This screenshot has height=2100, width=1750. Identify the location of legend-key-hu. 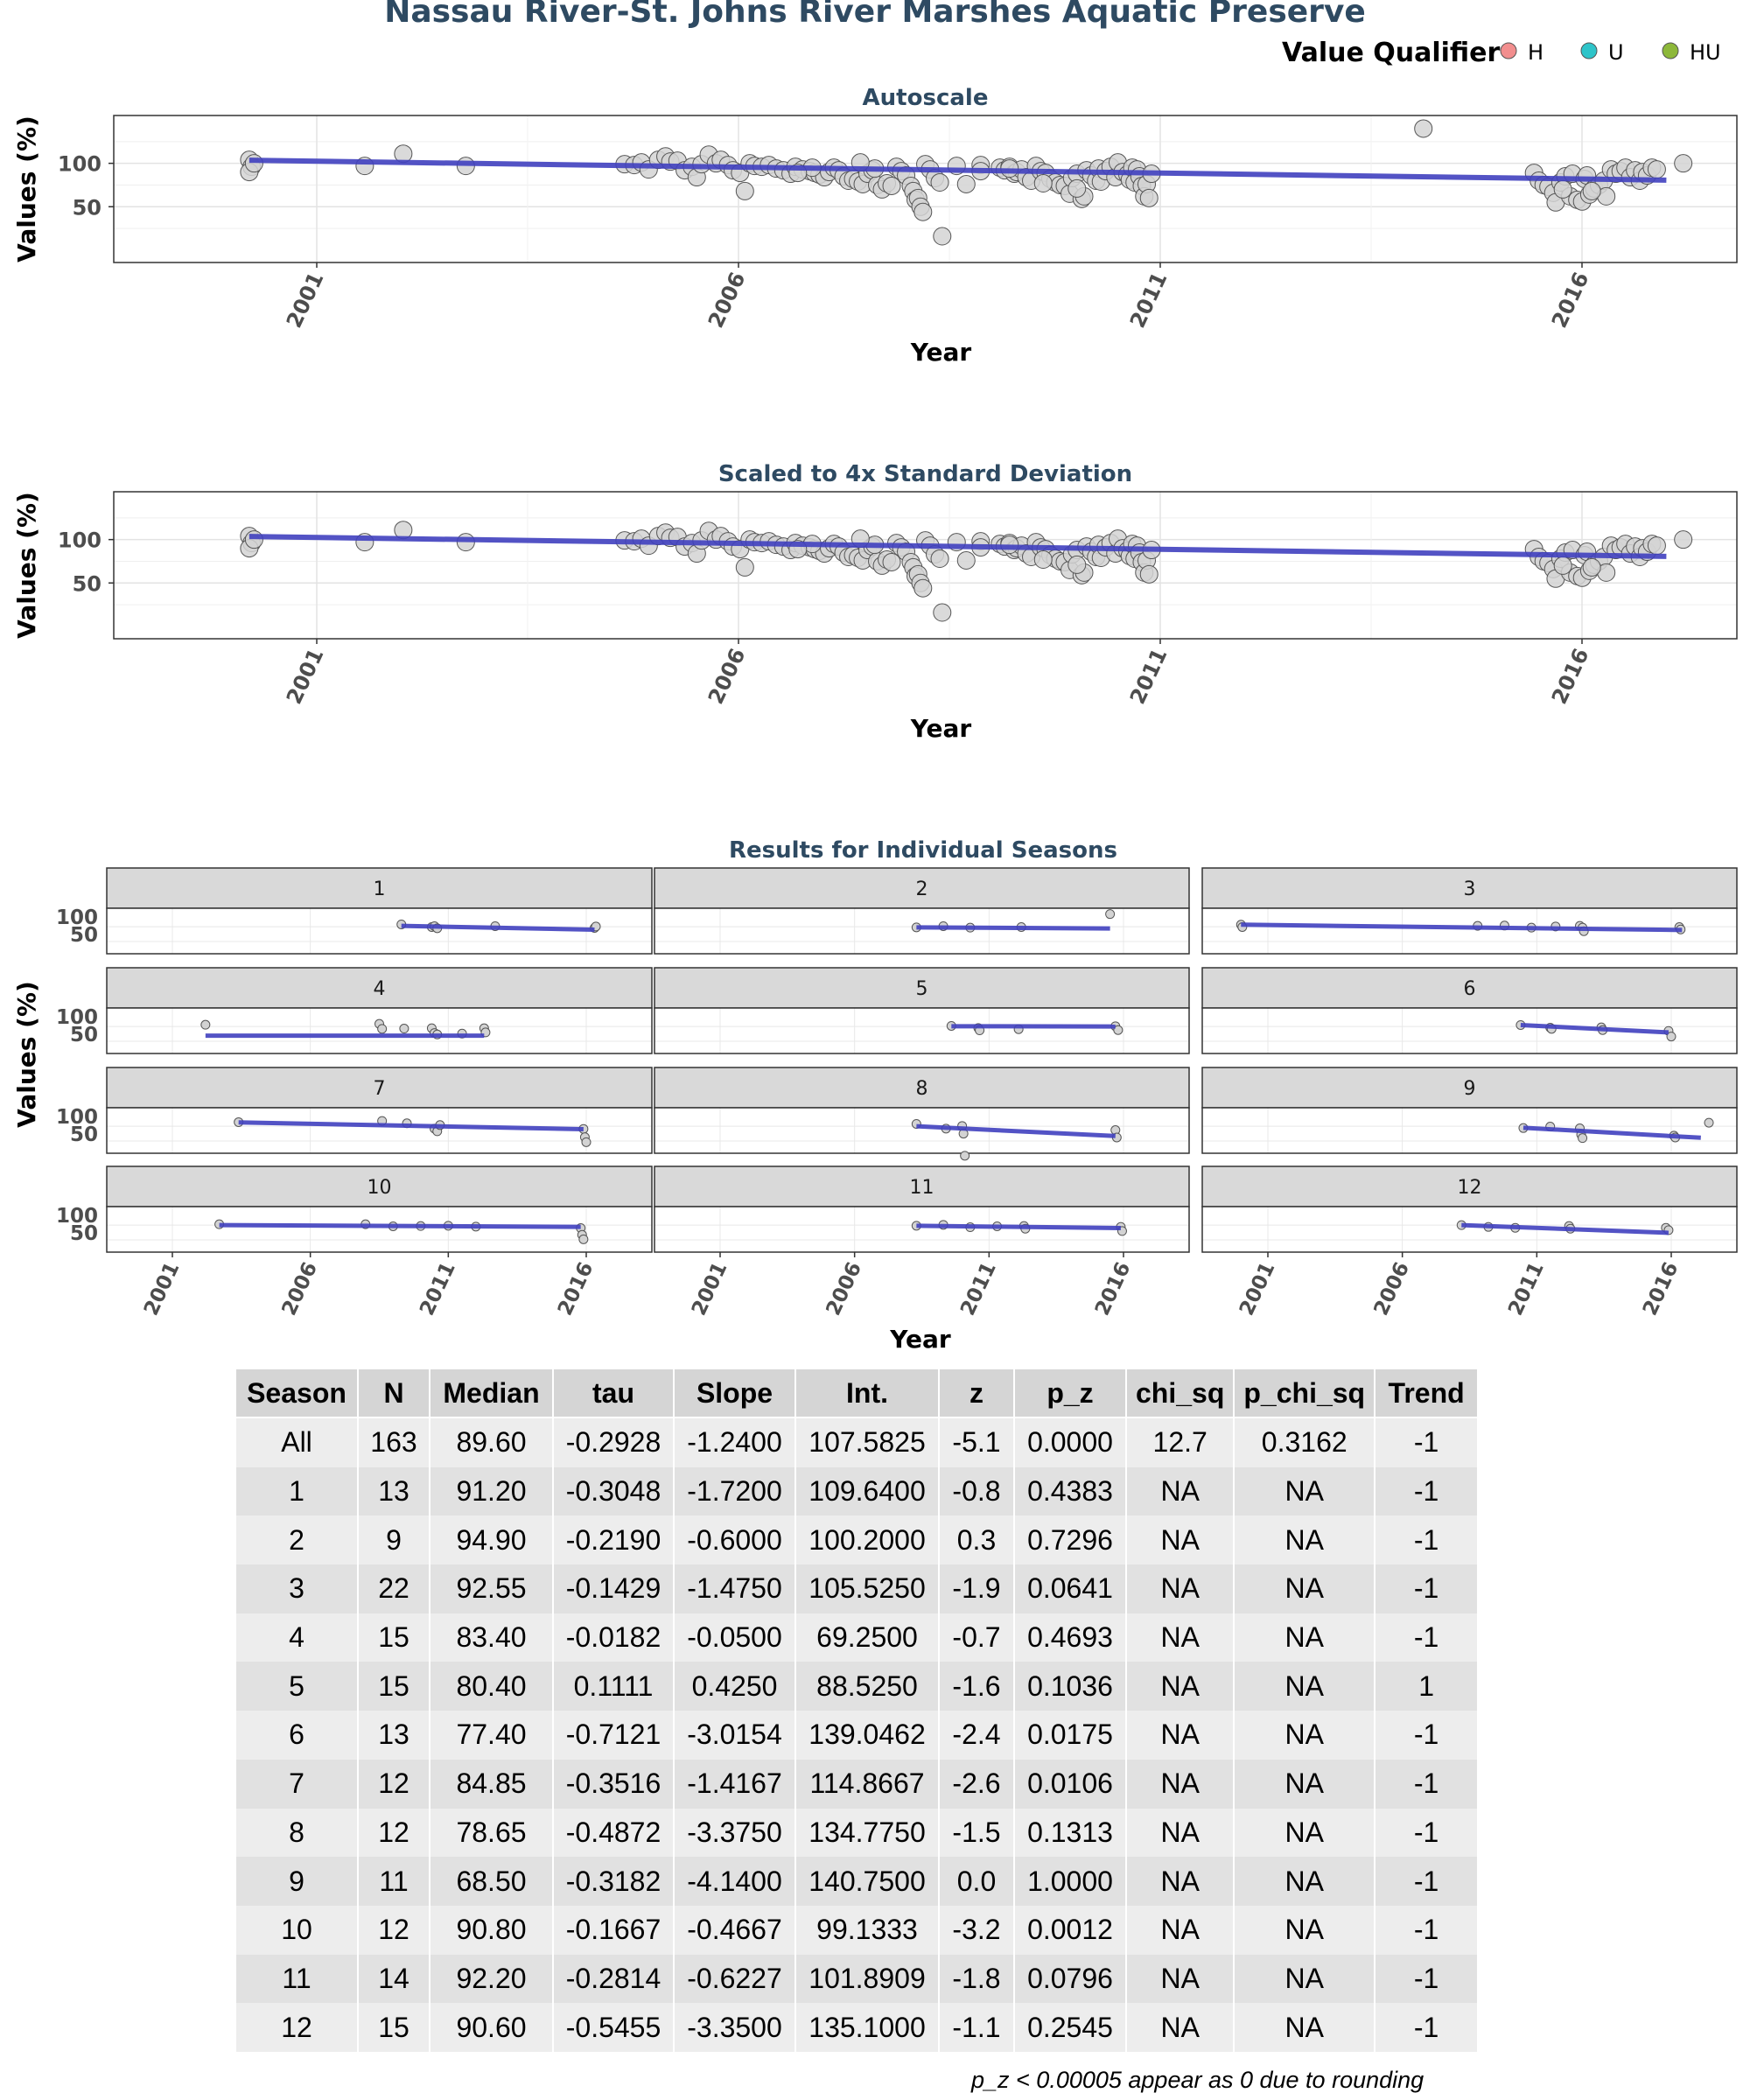
(1670, 51).